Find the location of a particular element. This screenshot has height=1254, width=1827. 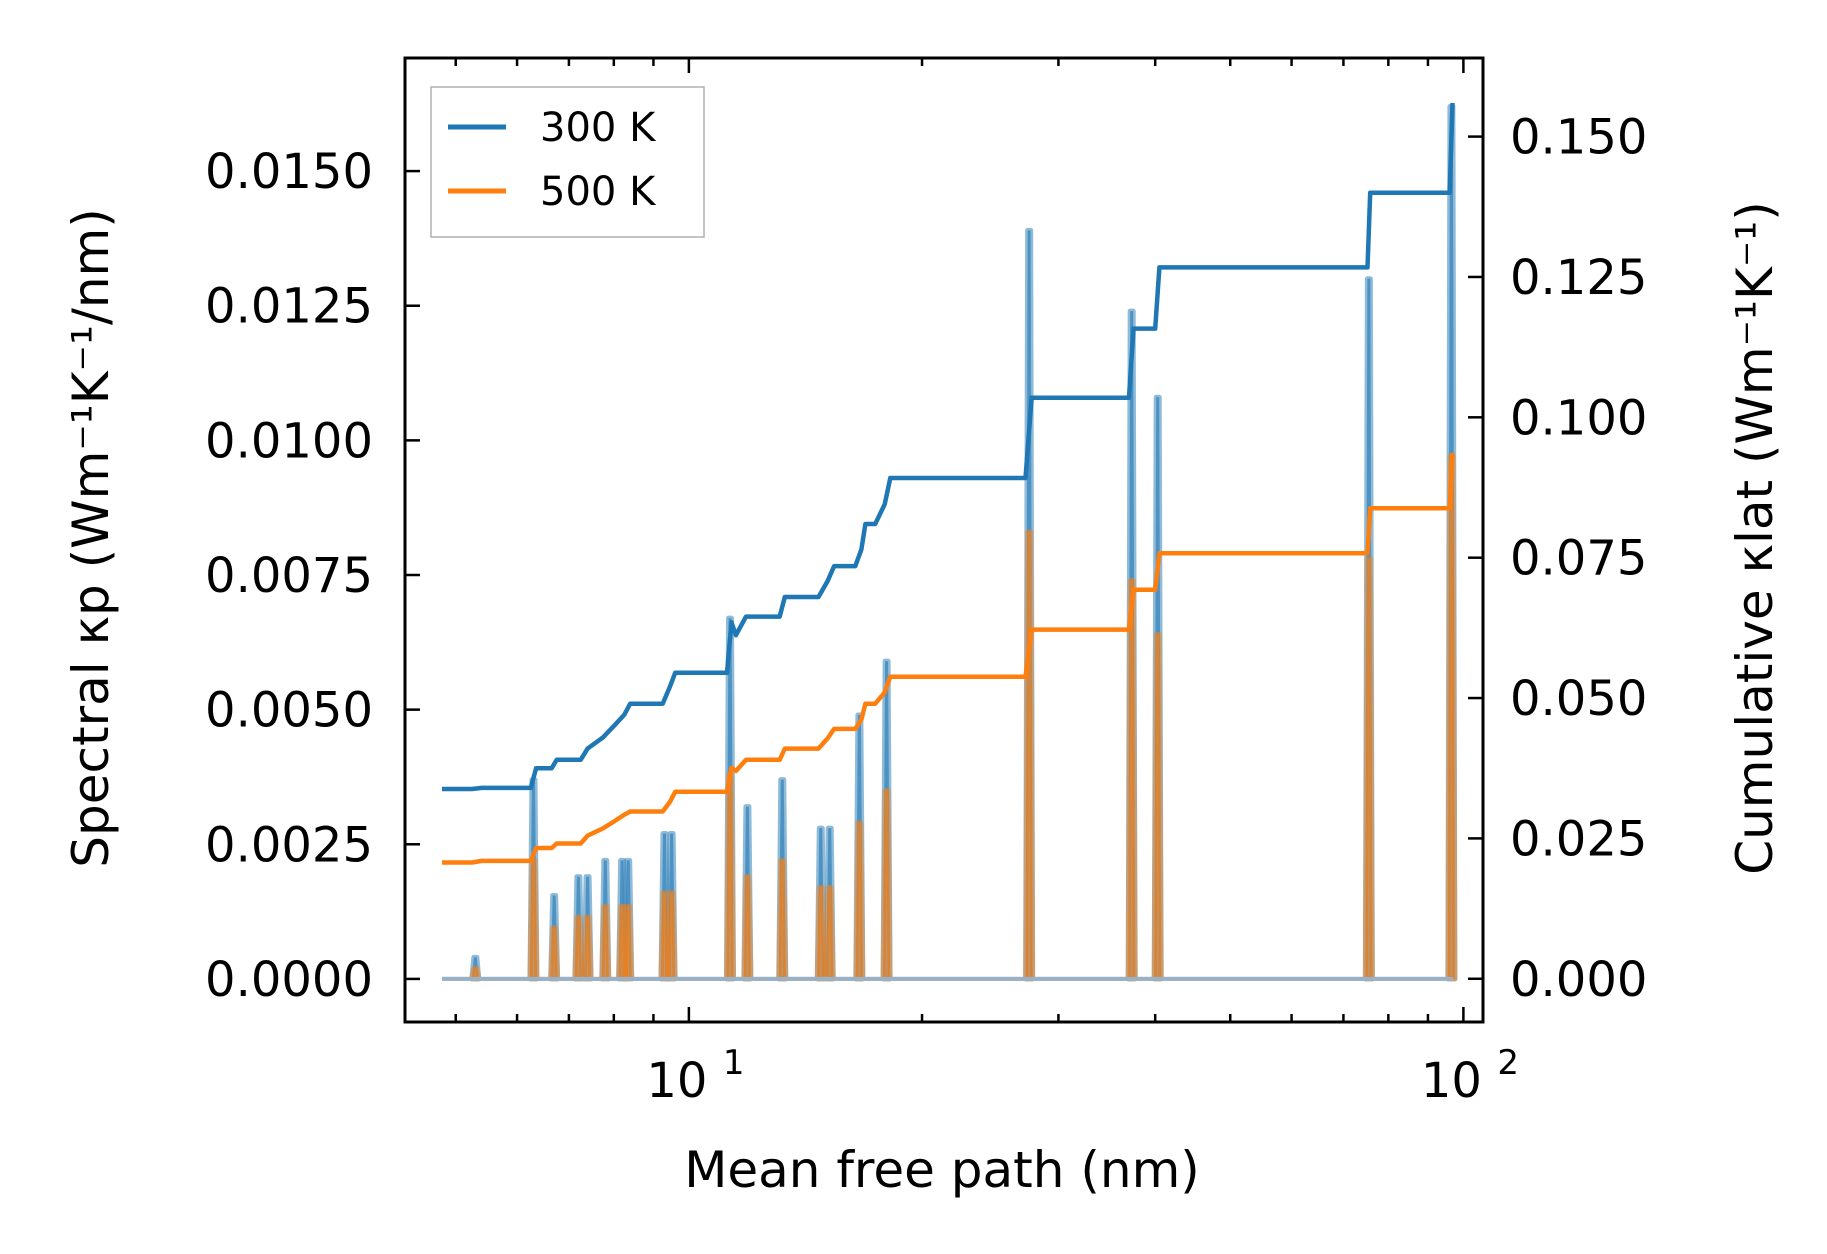

left-y-tick-label-2: 0.0050 is located at coordinates (289, 711).